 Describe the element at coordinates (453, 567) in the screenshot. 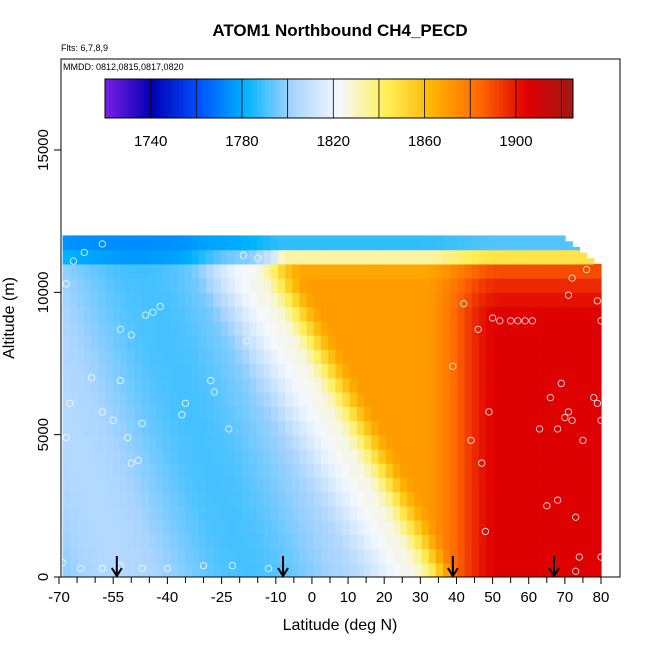

I see `profile-arrow` at that location.